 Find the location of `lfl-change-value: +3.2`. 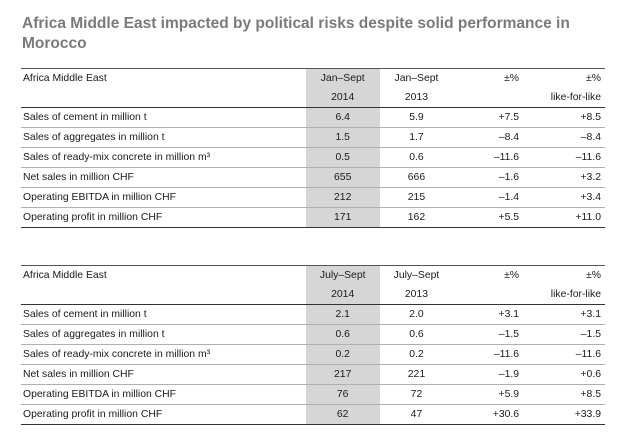

lfl-change-value: +3.2 is located at coordinates (565, 177).